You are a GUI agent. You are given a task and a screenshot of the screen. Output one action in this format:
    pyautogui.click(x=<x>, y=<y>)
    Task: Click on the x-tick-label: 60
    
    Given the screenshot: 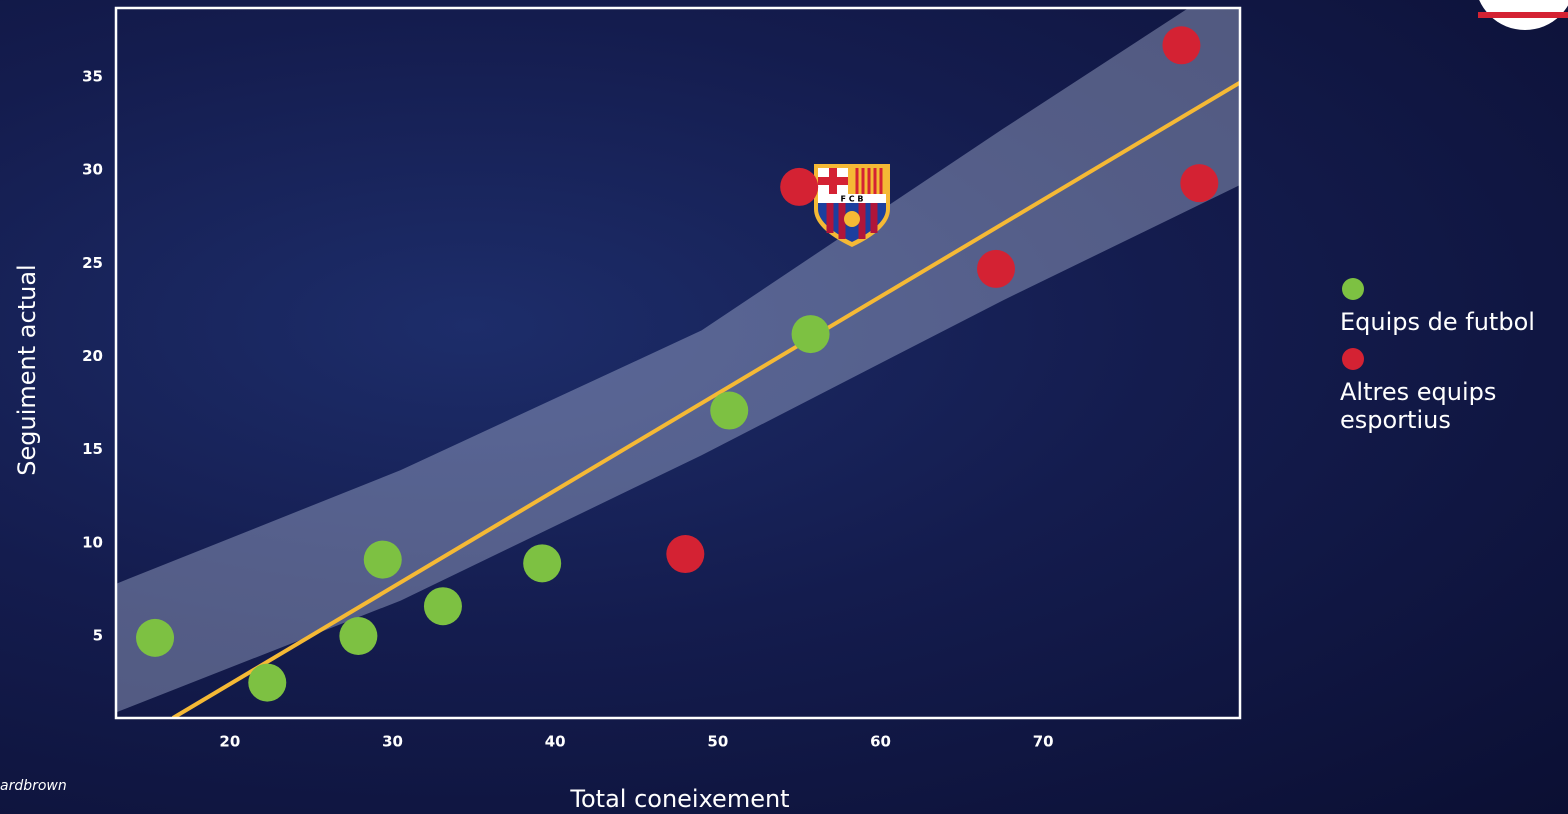 What is the action you would take?
    pyautogui.click(x=880, y=742)
    